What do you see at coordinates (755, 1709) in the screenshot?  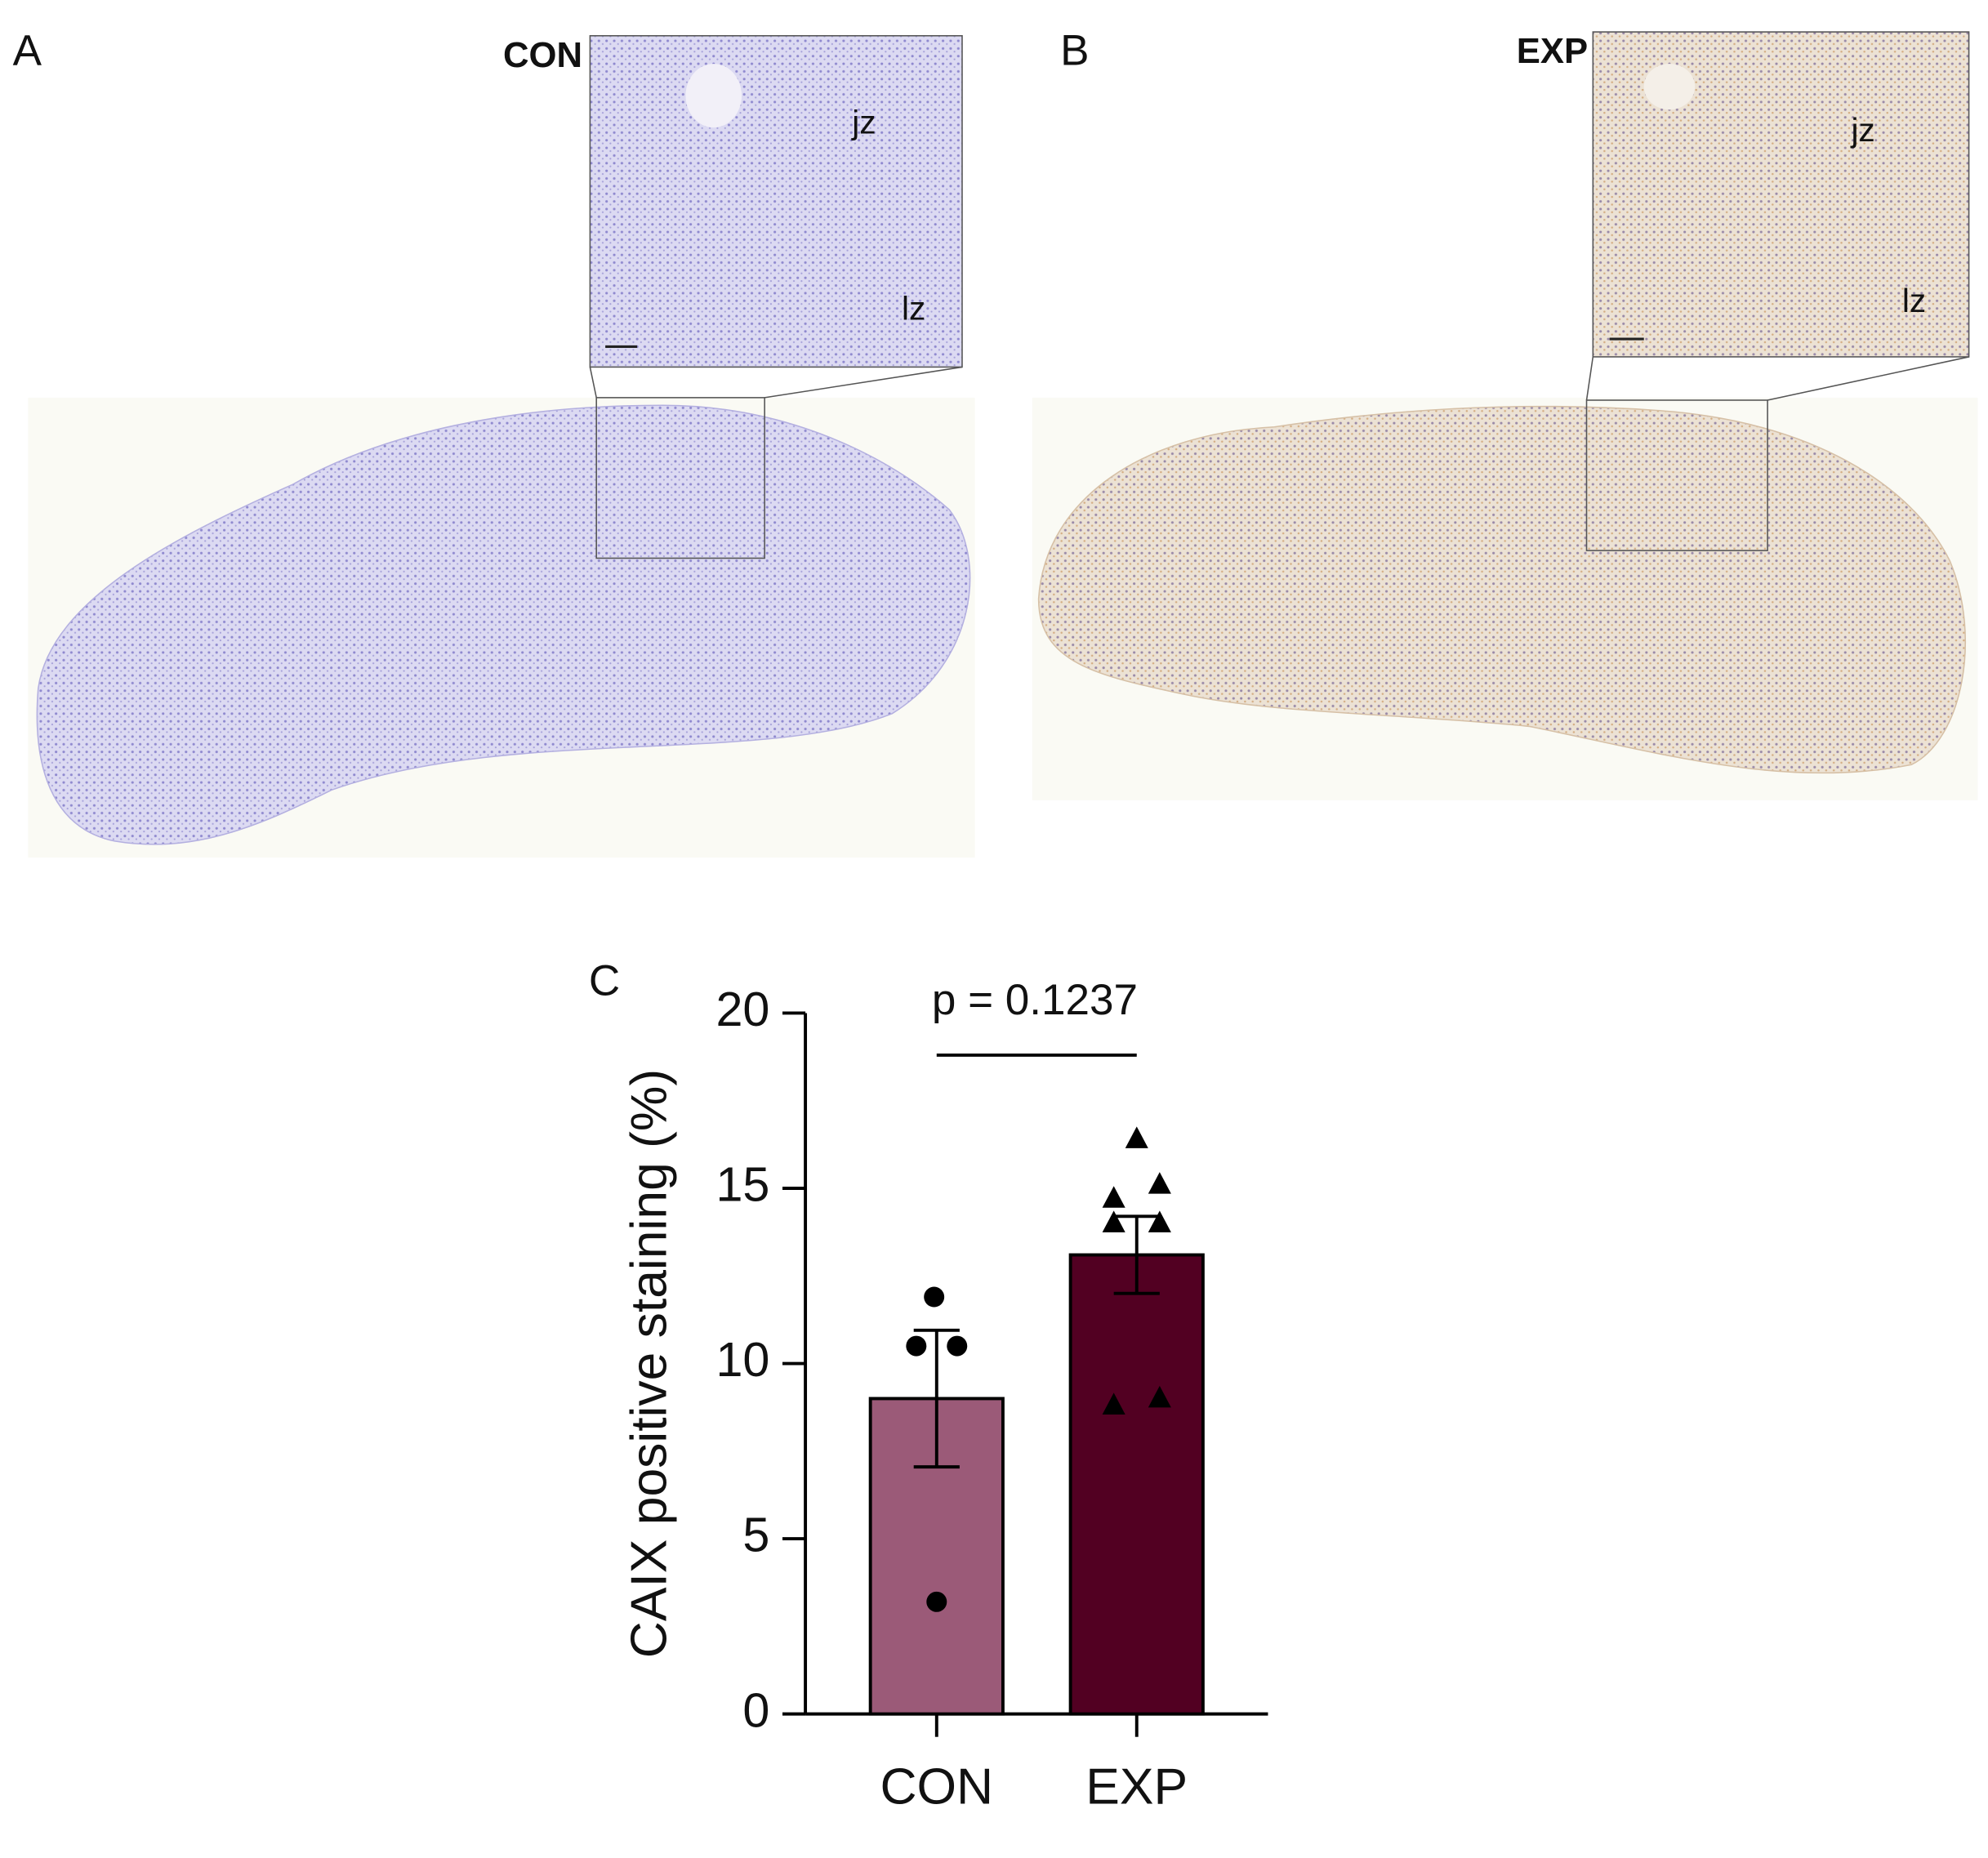 I see `y-tick-label: 0` at bounding box center [755, 1709].